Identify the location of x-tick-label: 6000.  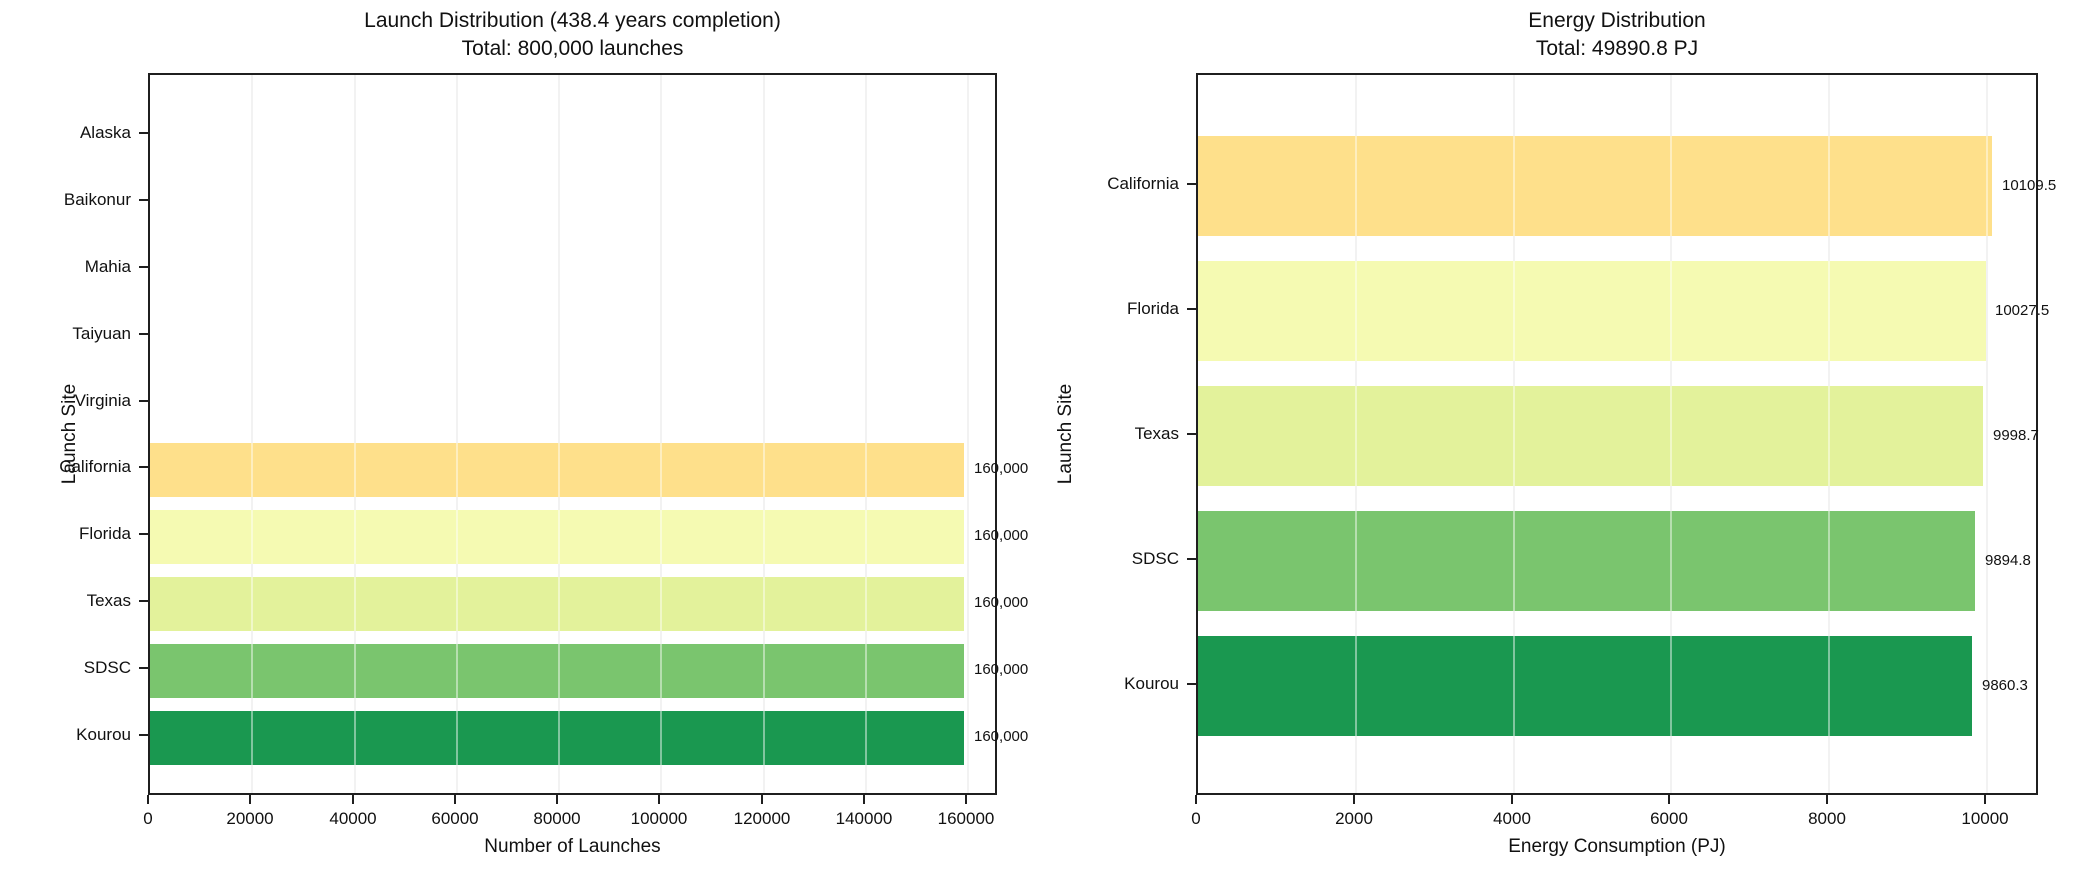
(1669, 818).